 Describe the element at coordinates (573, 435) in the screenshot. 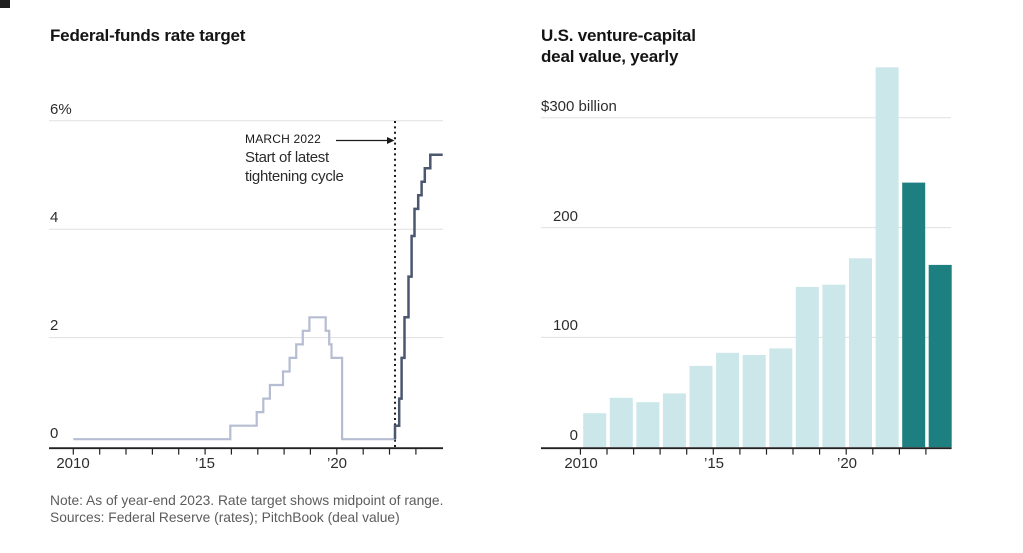

I see `right-y-label-0: 0` at that location.